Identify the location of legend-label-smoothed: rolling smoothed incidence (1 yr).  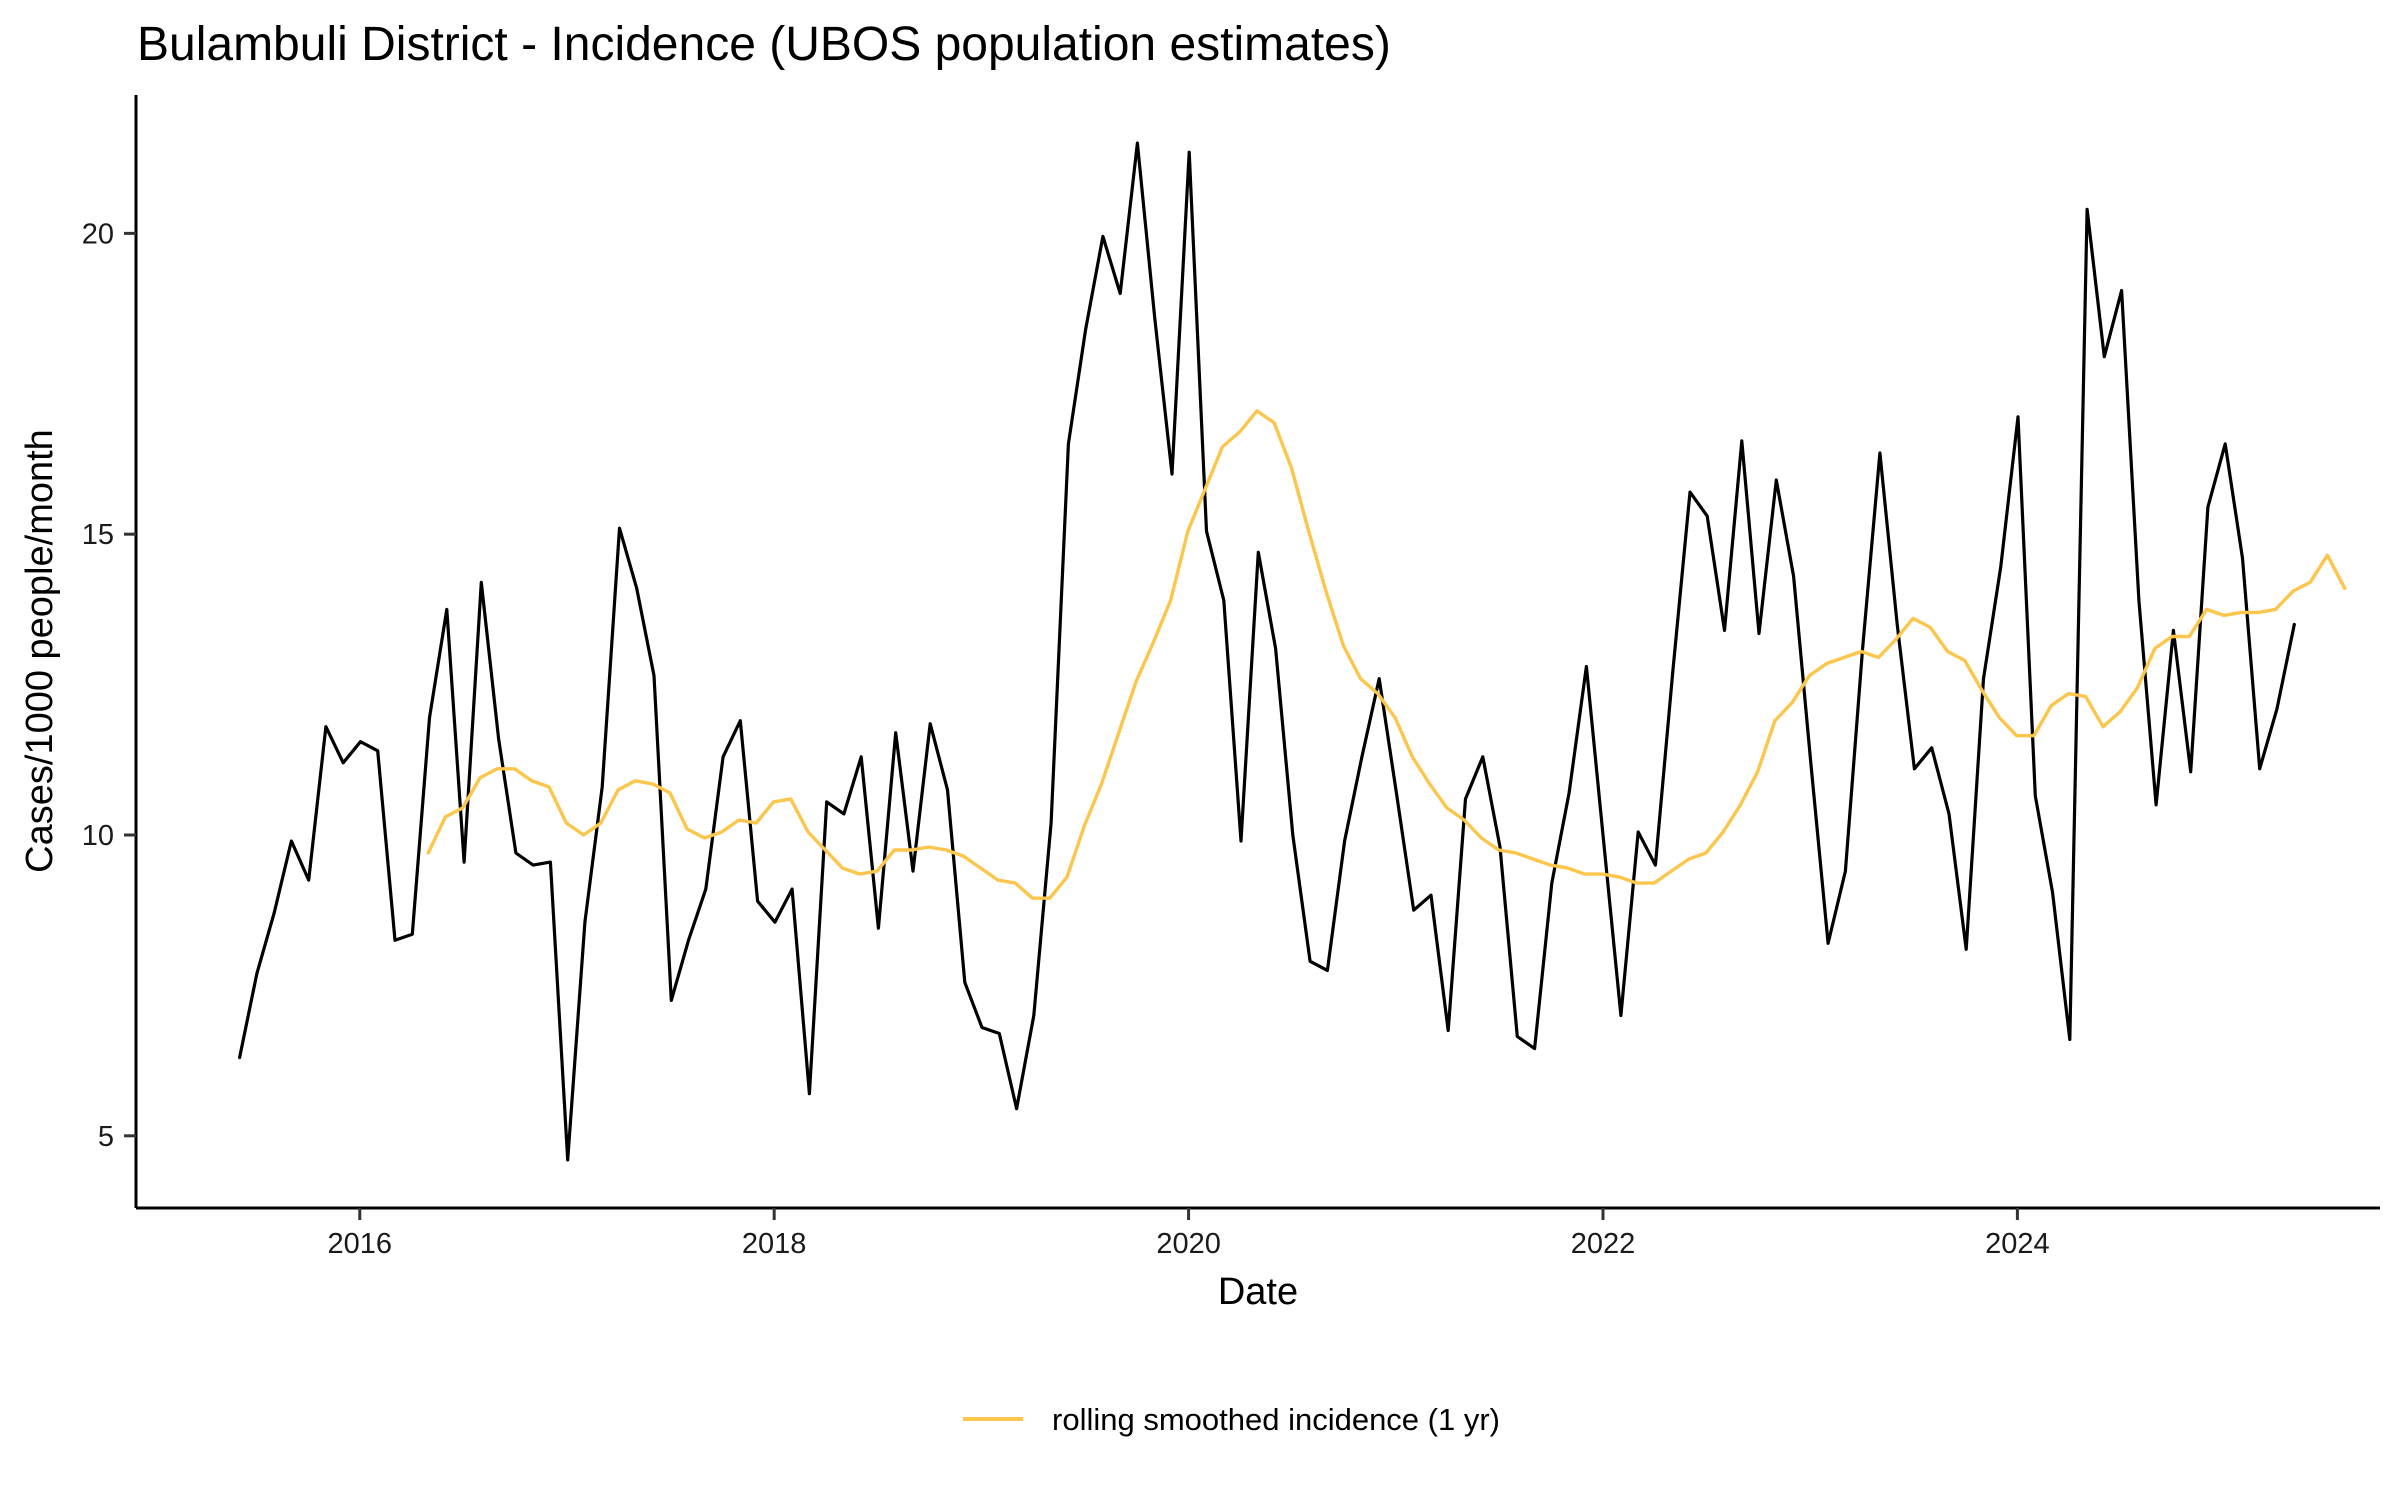
(1276, 1419).